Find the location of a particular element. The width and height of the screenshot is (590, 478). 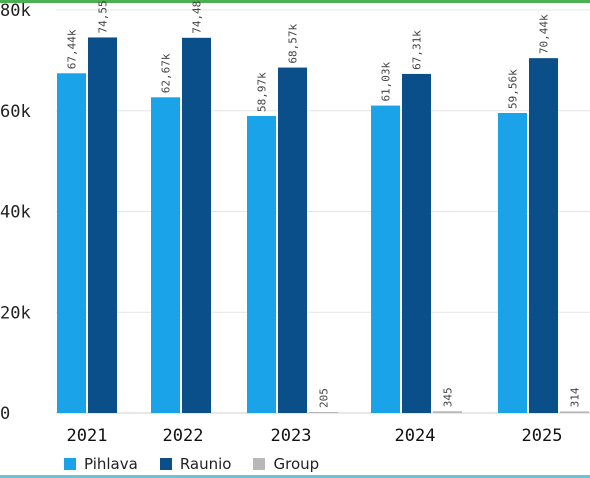

legend-item-raunio: Raunio is located at coordinates (195, 464).